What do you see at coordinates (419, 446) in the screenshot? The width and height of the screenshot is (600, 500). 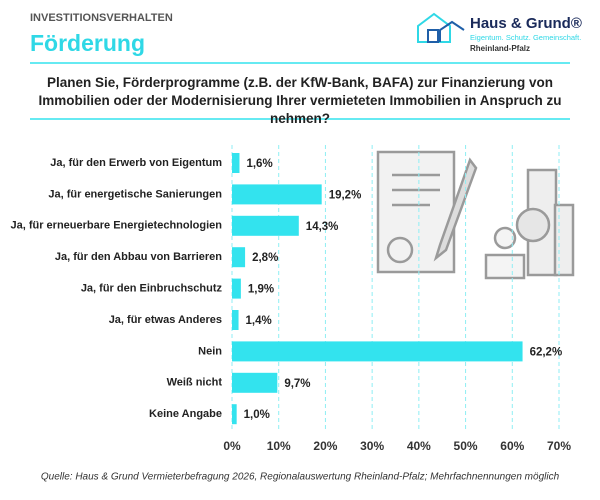 I see `x-tick-label: 40%` at bounding box center [419, 446].